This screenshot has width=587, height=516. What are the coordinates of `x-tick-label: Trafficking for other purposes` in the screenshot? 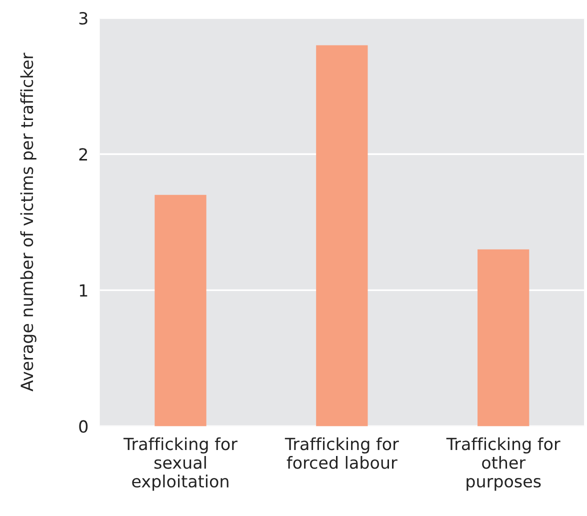 It's located at (503, 464).